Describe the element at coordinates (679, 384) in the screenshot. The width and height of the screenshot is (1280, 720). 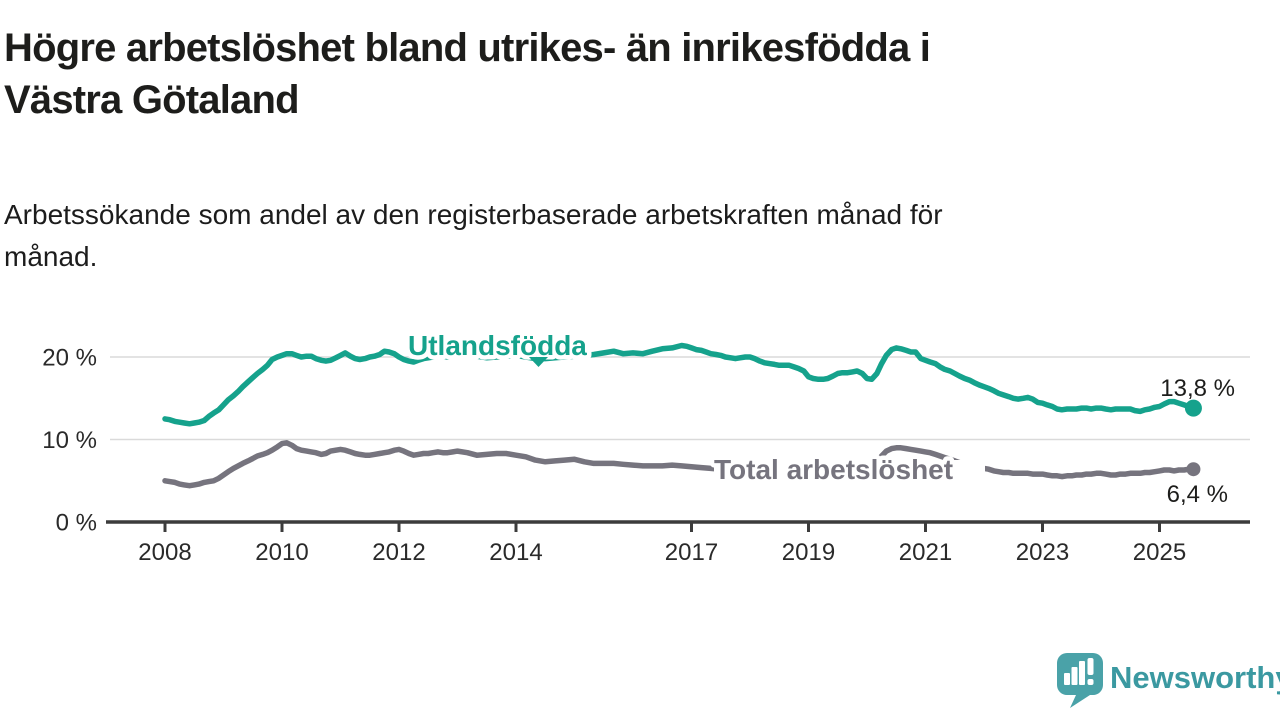
I see `series-line-utlandsfodda` at that location.